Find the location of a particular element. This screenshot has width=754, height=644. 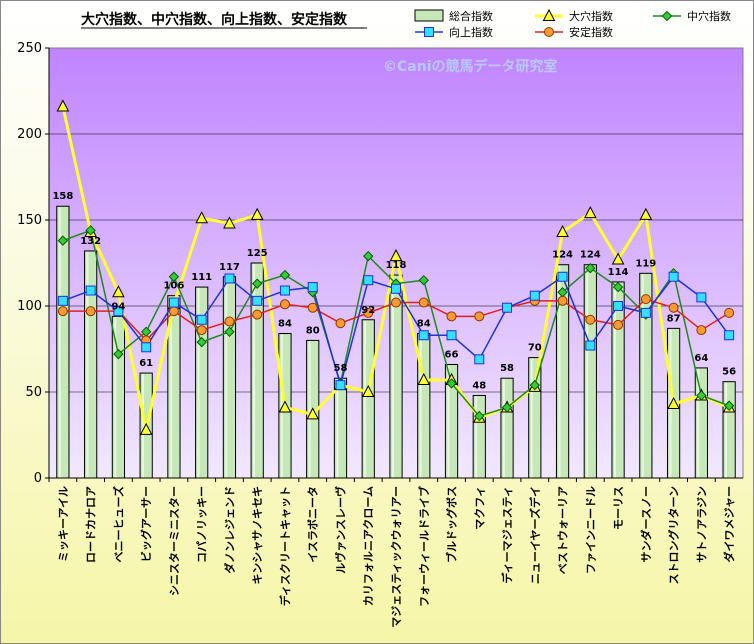

y-tick-label: 0 is located at coordinates (38, 478).